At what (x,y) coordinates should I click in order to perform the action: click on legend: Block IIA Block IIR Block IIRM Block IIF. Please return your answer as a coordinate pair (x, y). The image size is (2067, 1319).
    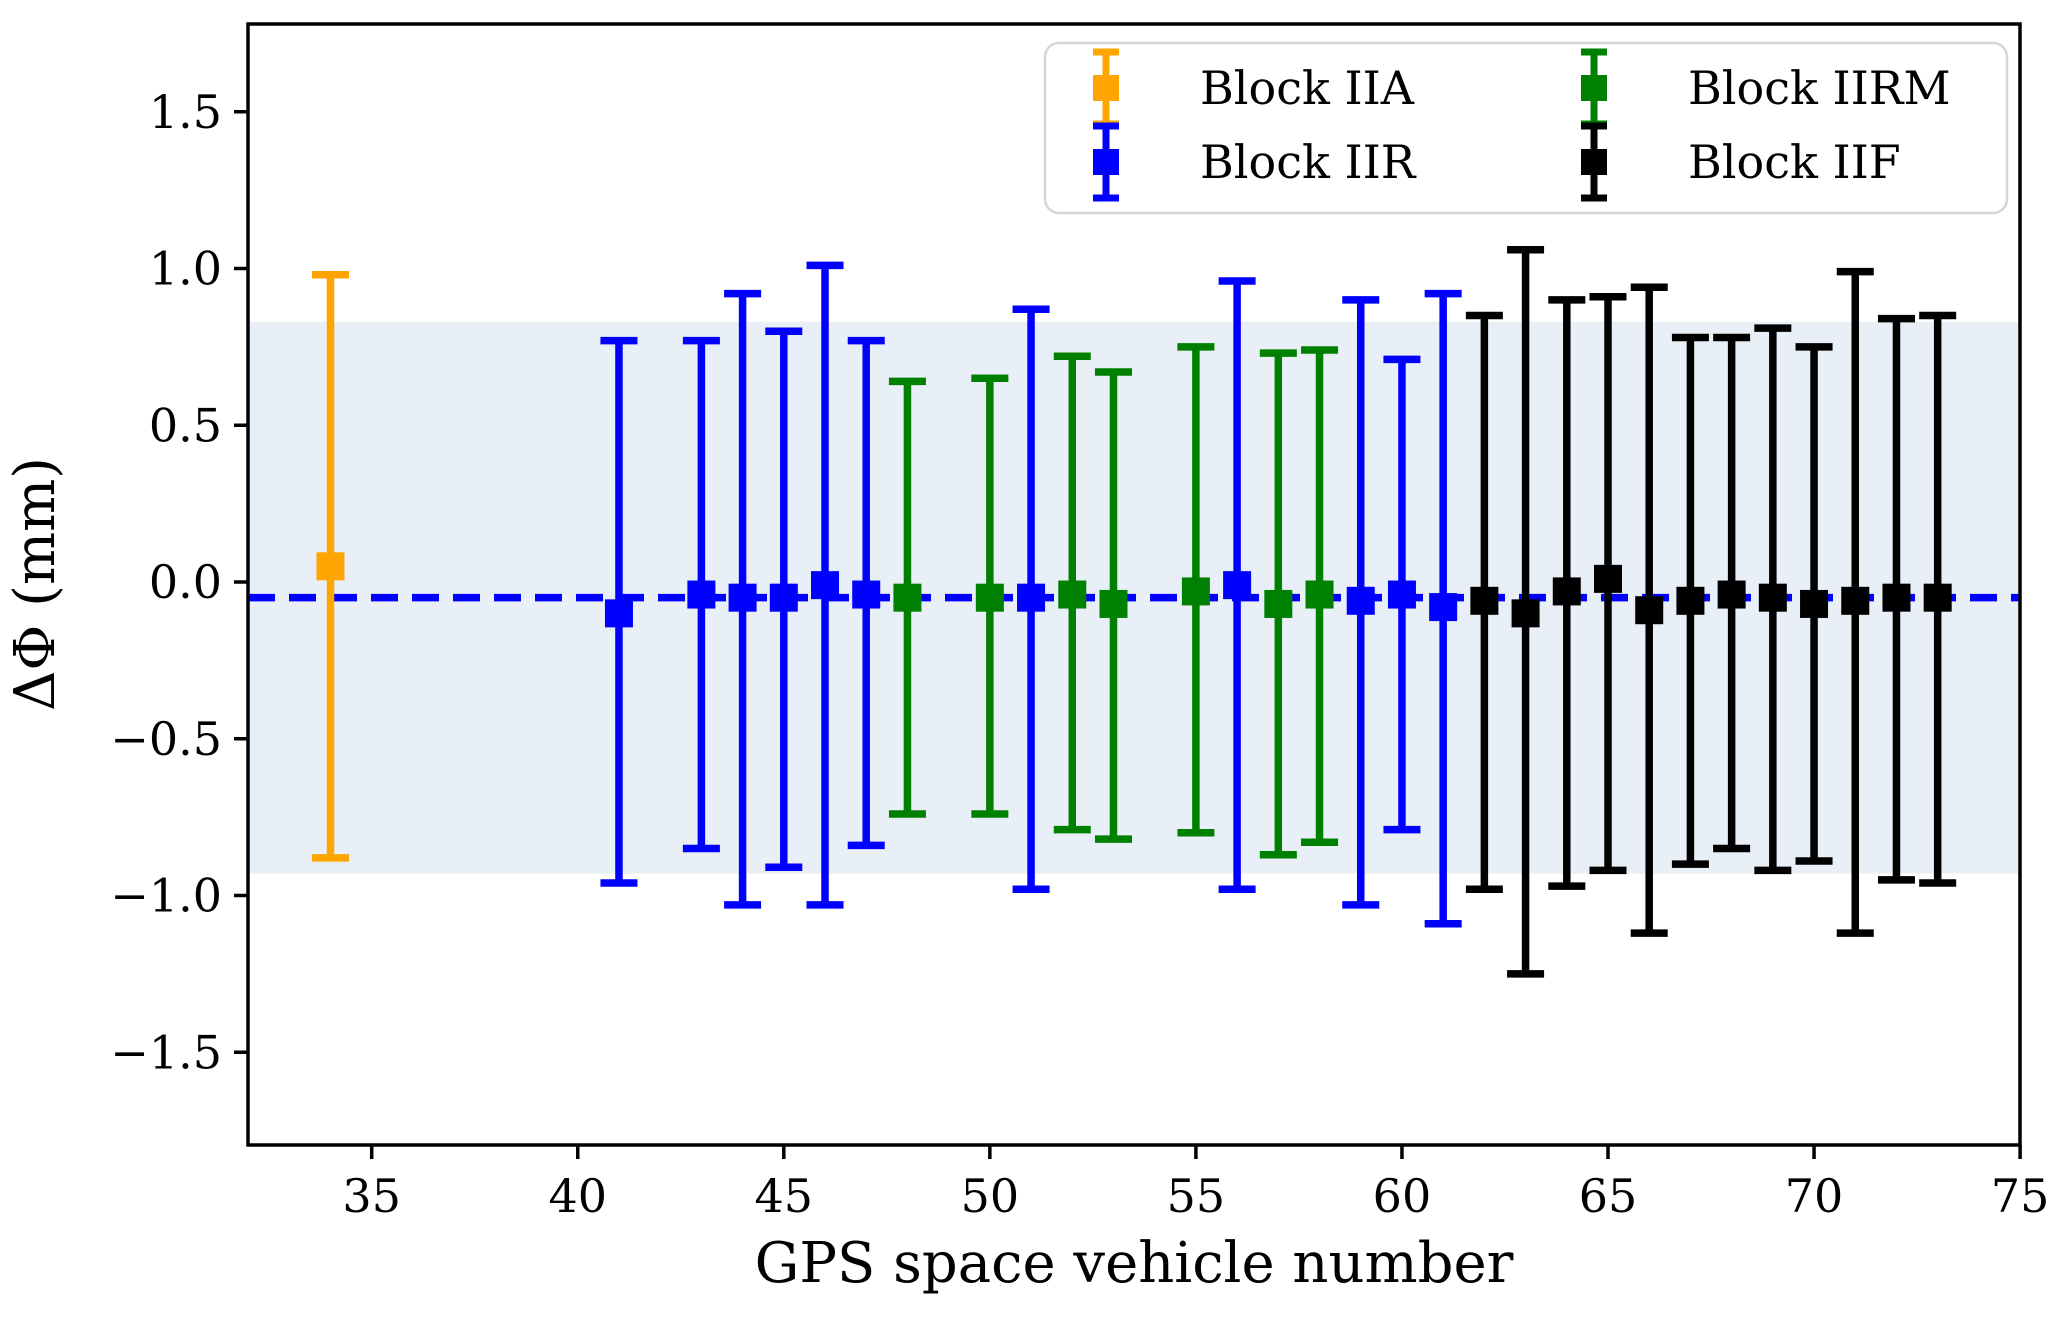
    Looking at the image, I should click on (1526, 128).